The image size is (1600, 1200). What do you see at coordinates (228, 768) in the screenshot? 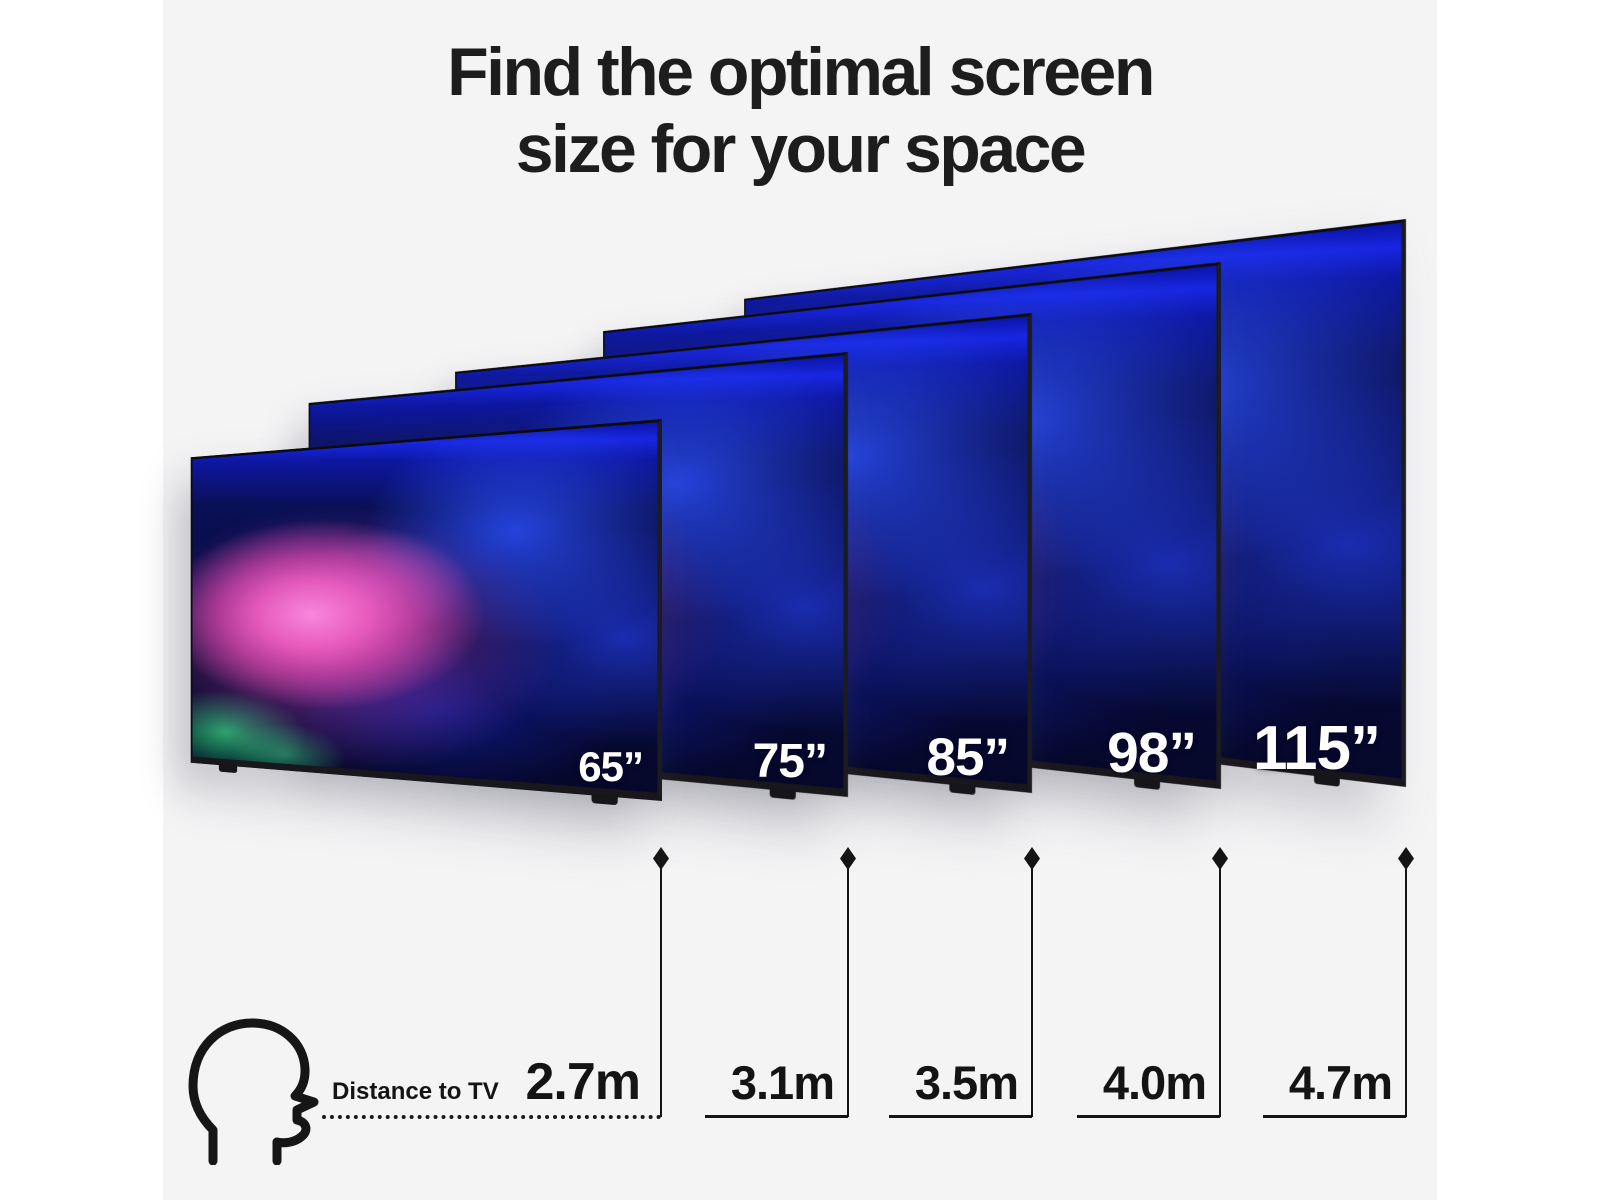
I see `tv-stand-foot-left` at bounding box center [228, 768].